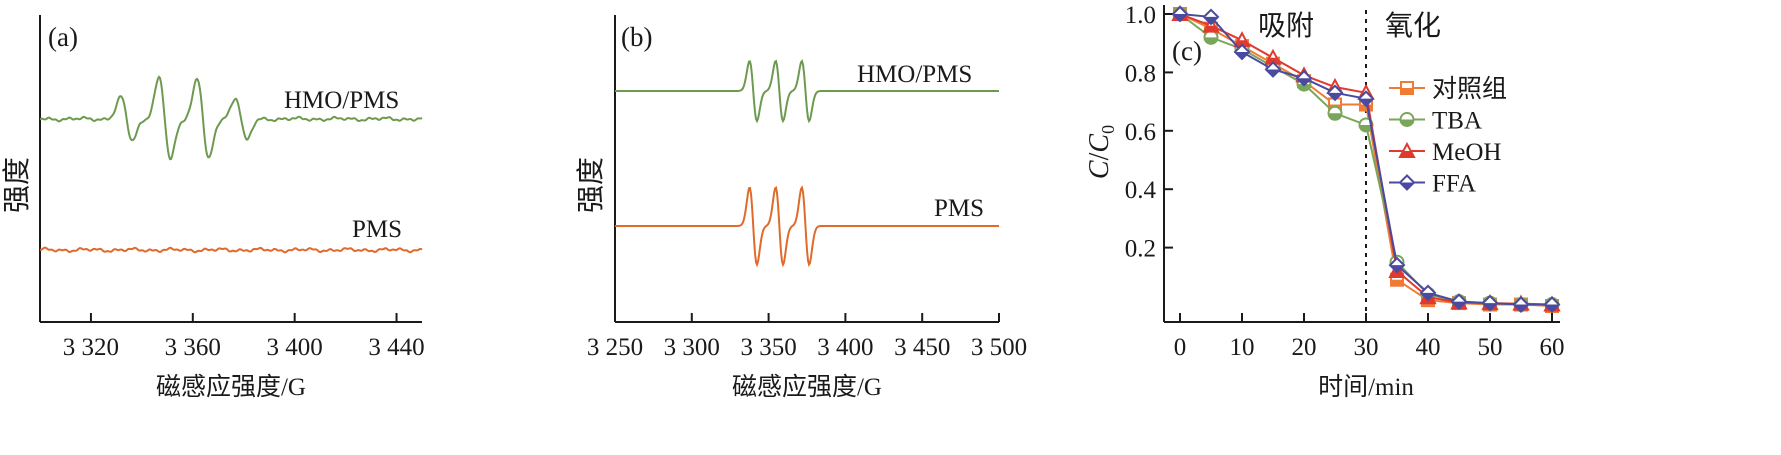  What do you see at coordinates (807, 226) in the screenshot?
I see `panel-b-curve-pms` at bounding box center [807, 226].